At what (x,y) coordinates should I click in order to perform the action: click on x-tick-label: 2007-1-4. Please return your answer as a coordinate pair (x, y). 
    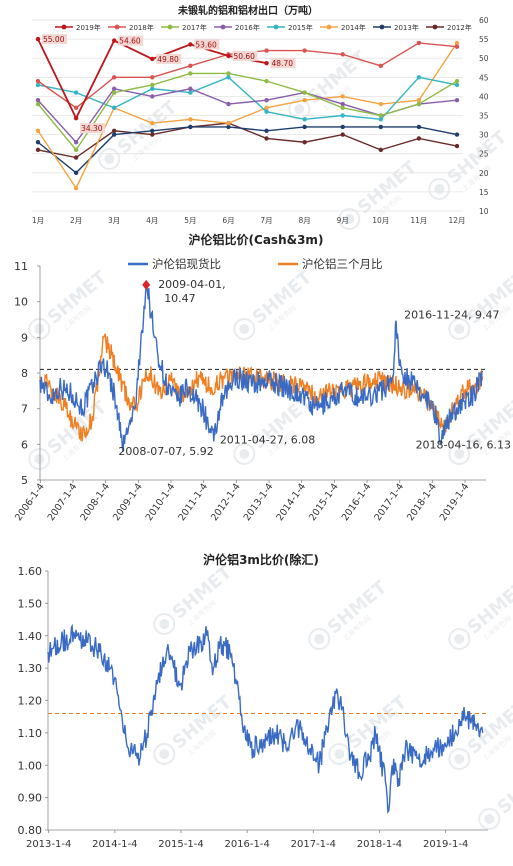
    Looking at the image, I should click on (63, 502).